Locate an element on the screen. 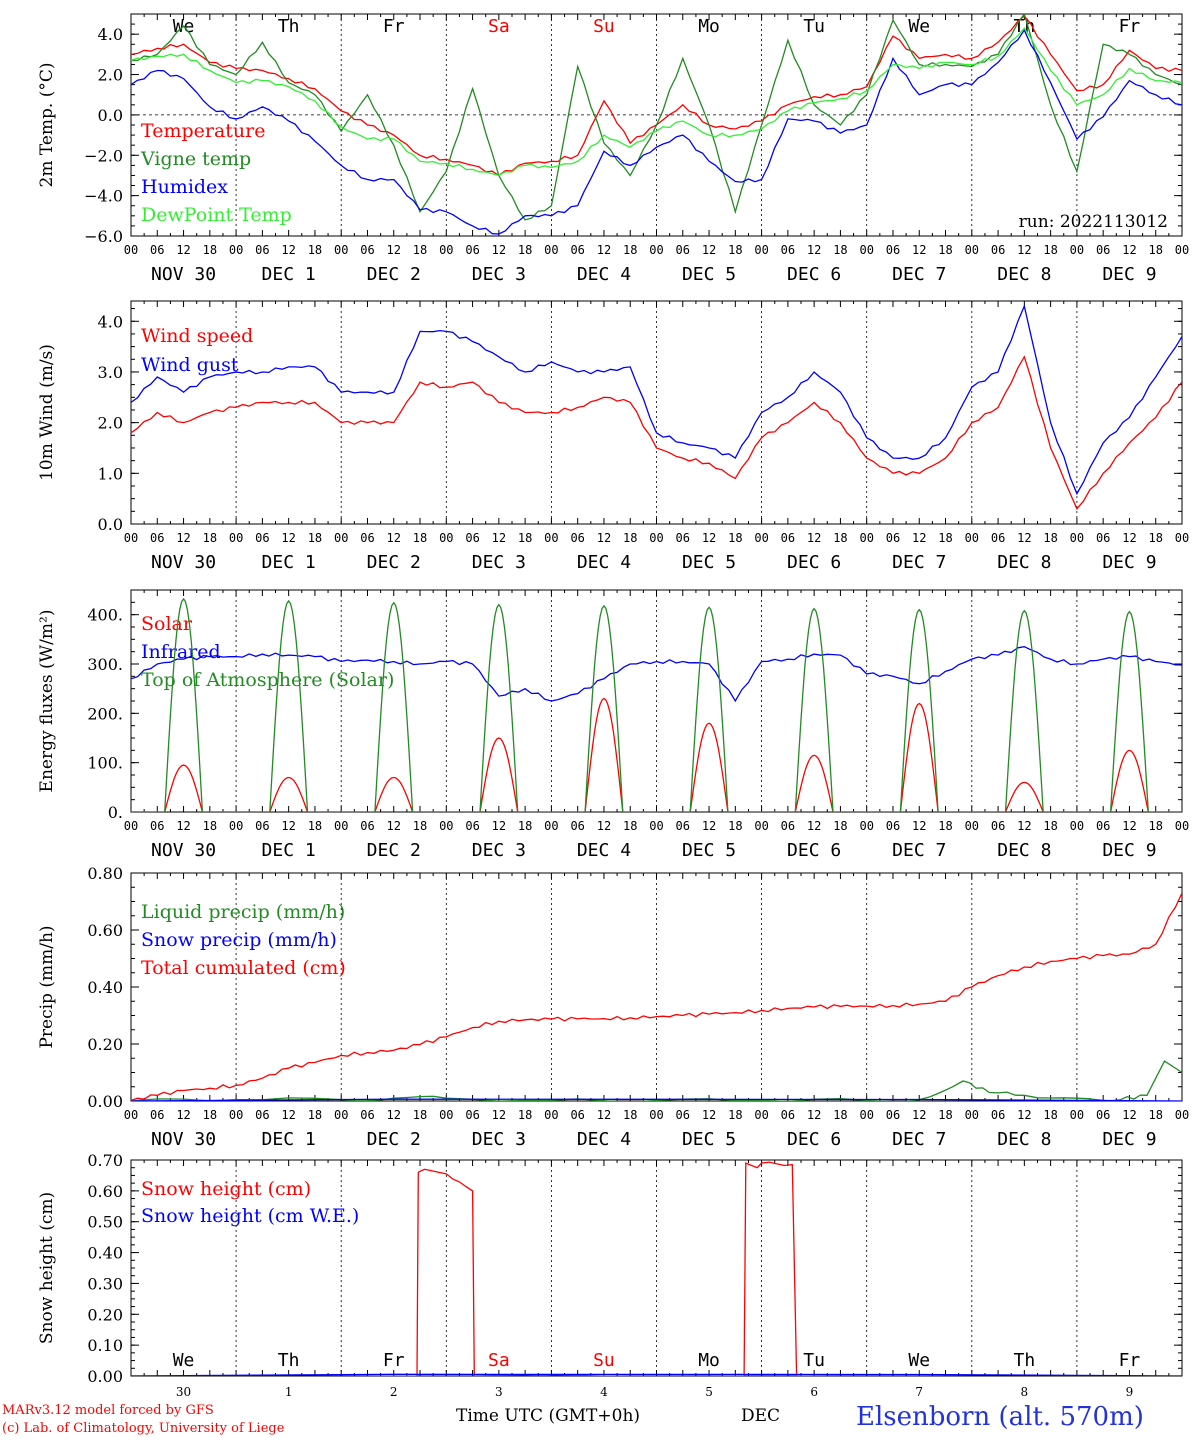  weekday-label: Su is located at coordinates (604, 1360).